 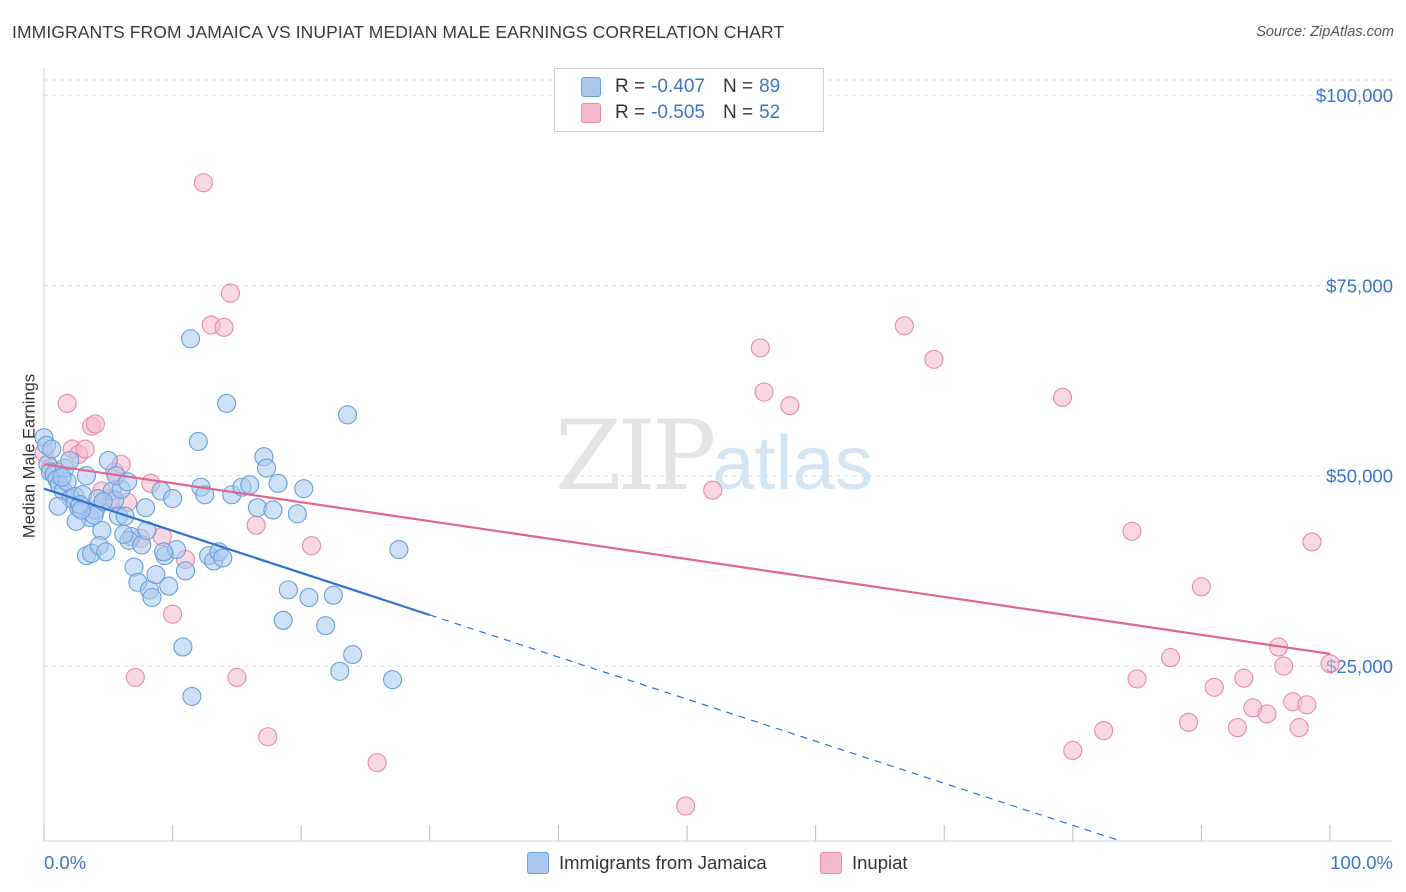 I want to click on y-axis-label: Median Male Earnings, so click(x=29, y=456).